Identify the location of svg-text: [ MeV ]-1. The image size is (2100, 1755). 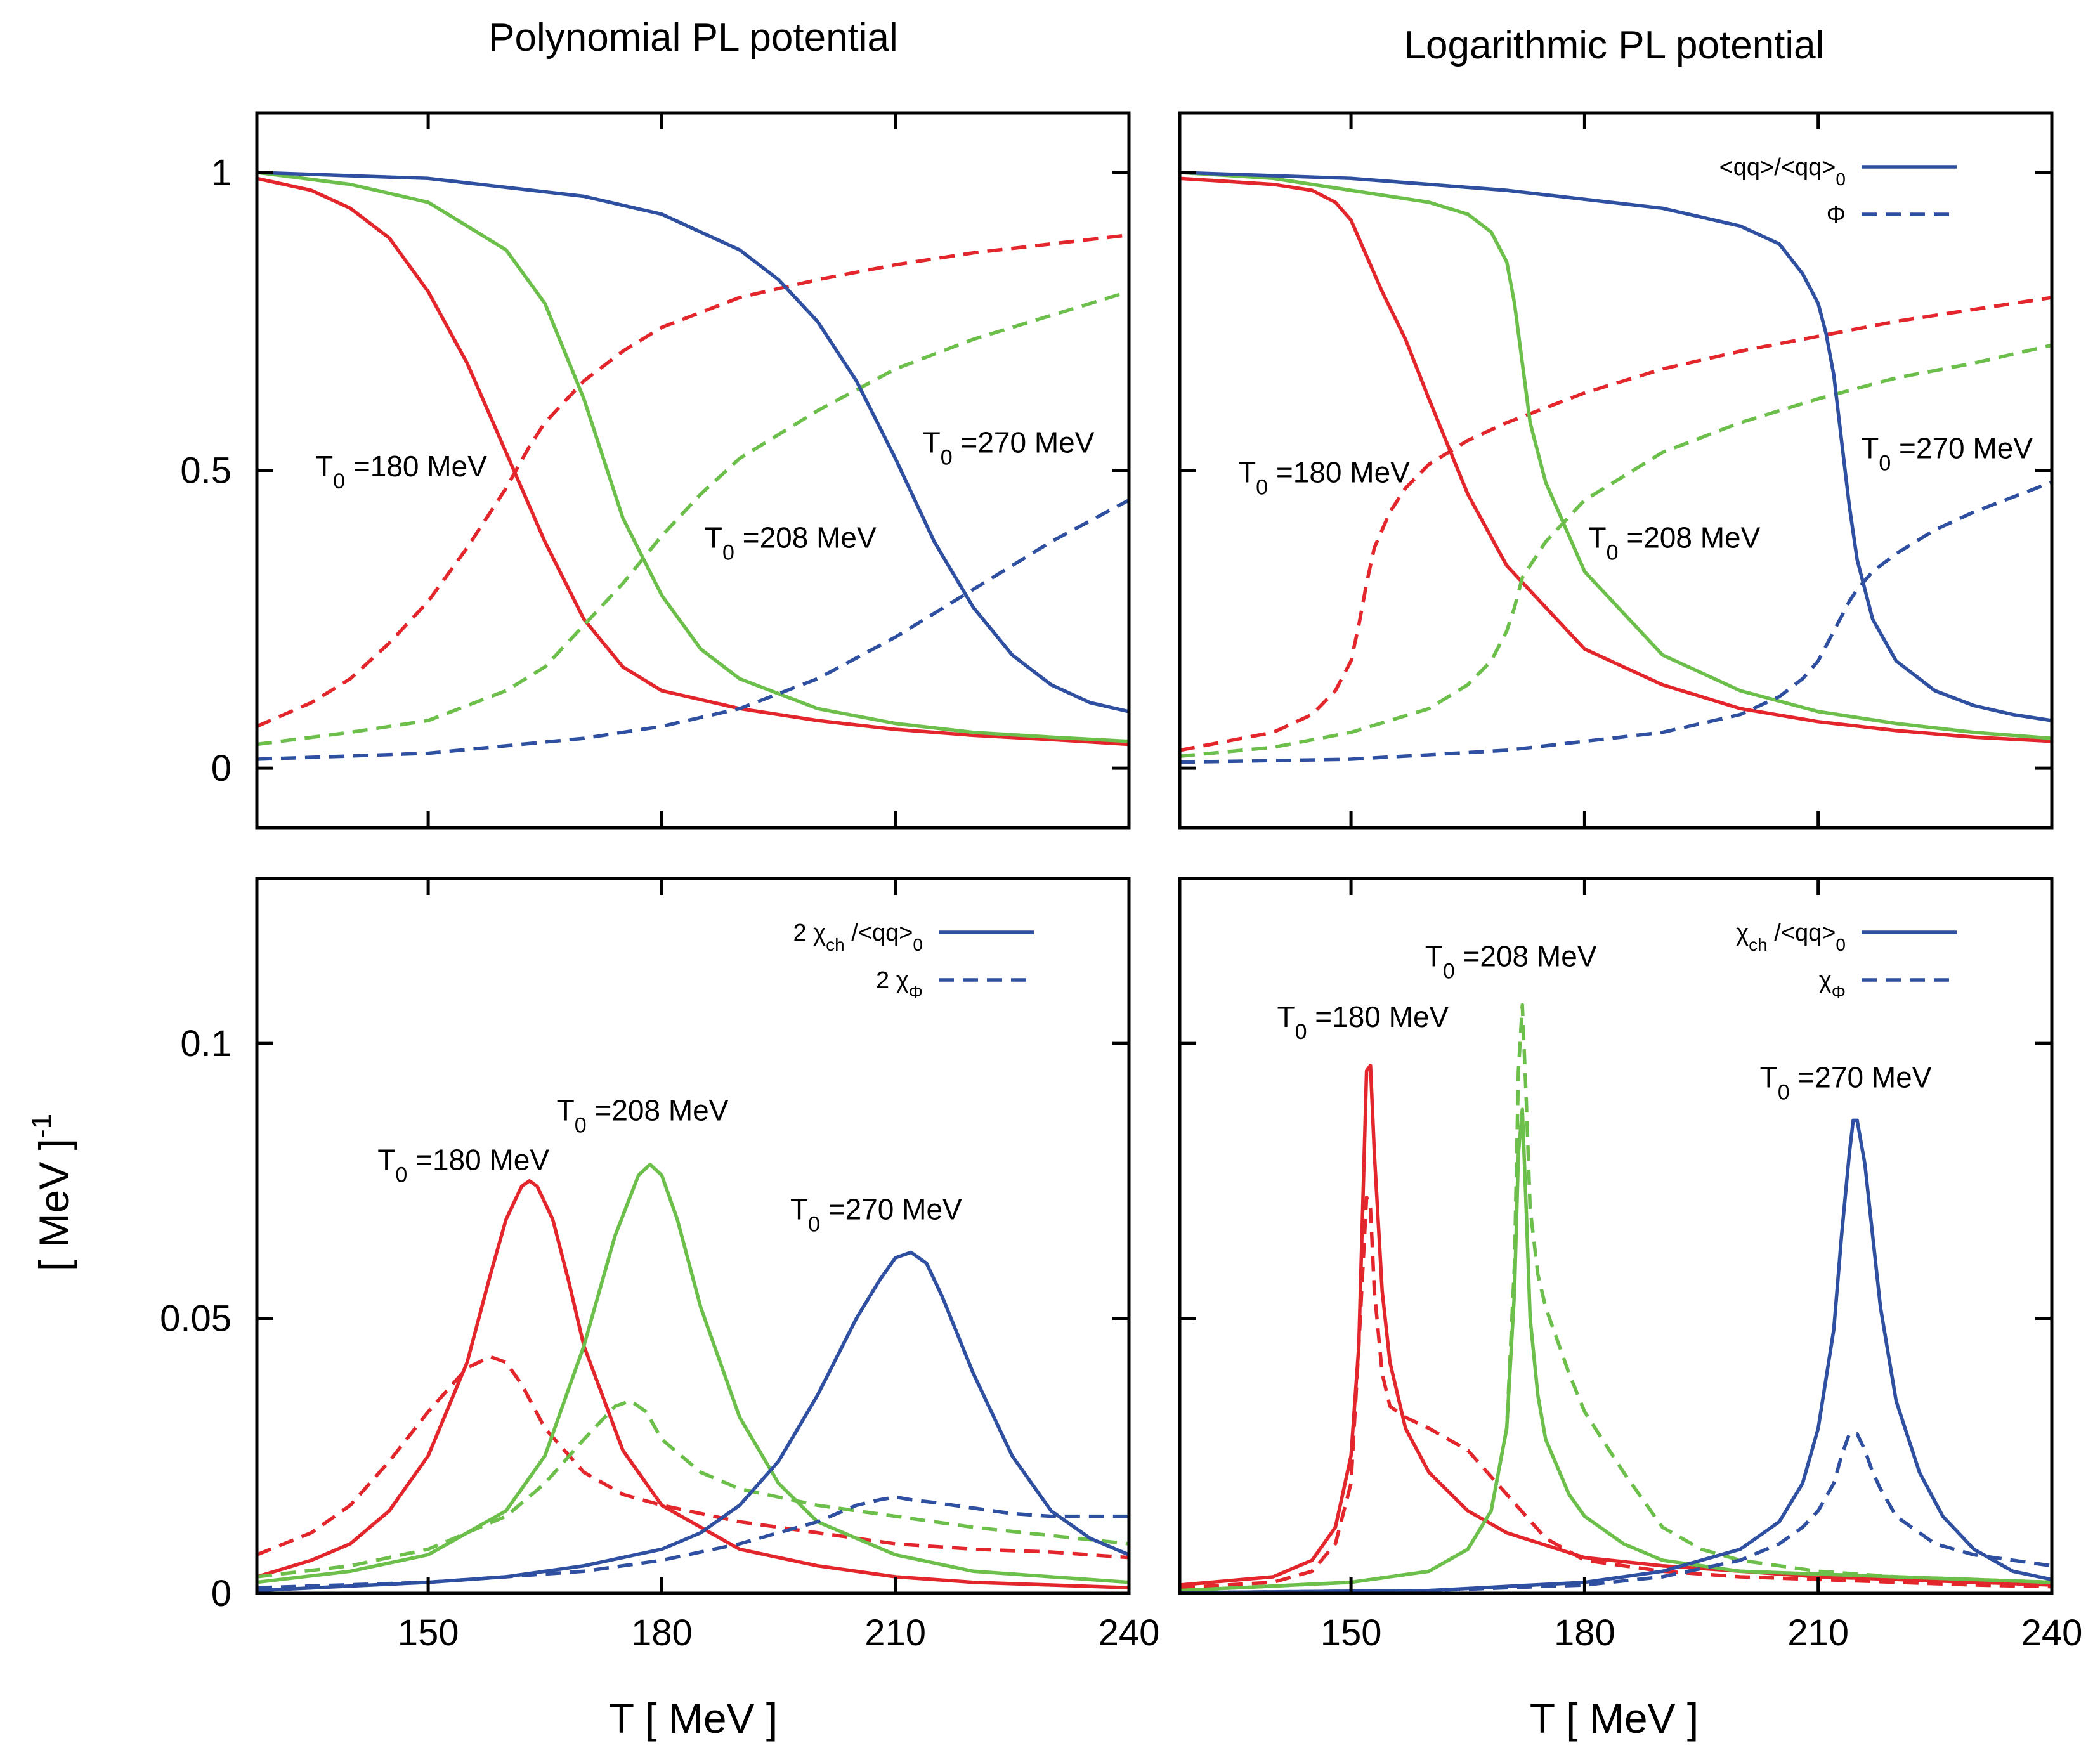
(51, 1193).